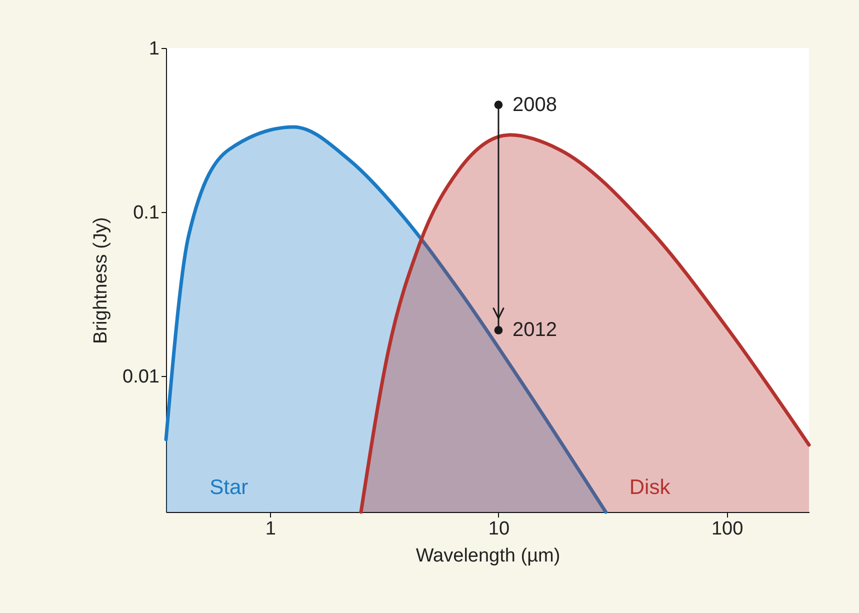 The width and height of the screenshot is (859, 613). What do you see at coordinates (650, 487) in the screenshot?
I see `series-label: Disk` at bounding box center [650, 487].